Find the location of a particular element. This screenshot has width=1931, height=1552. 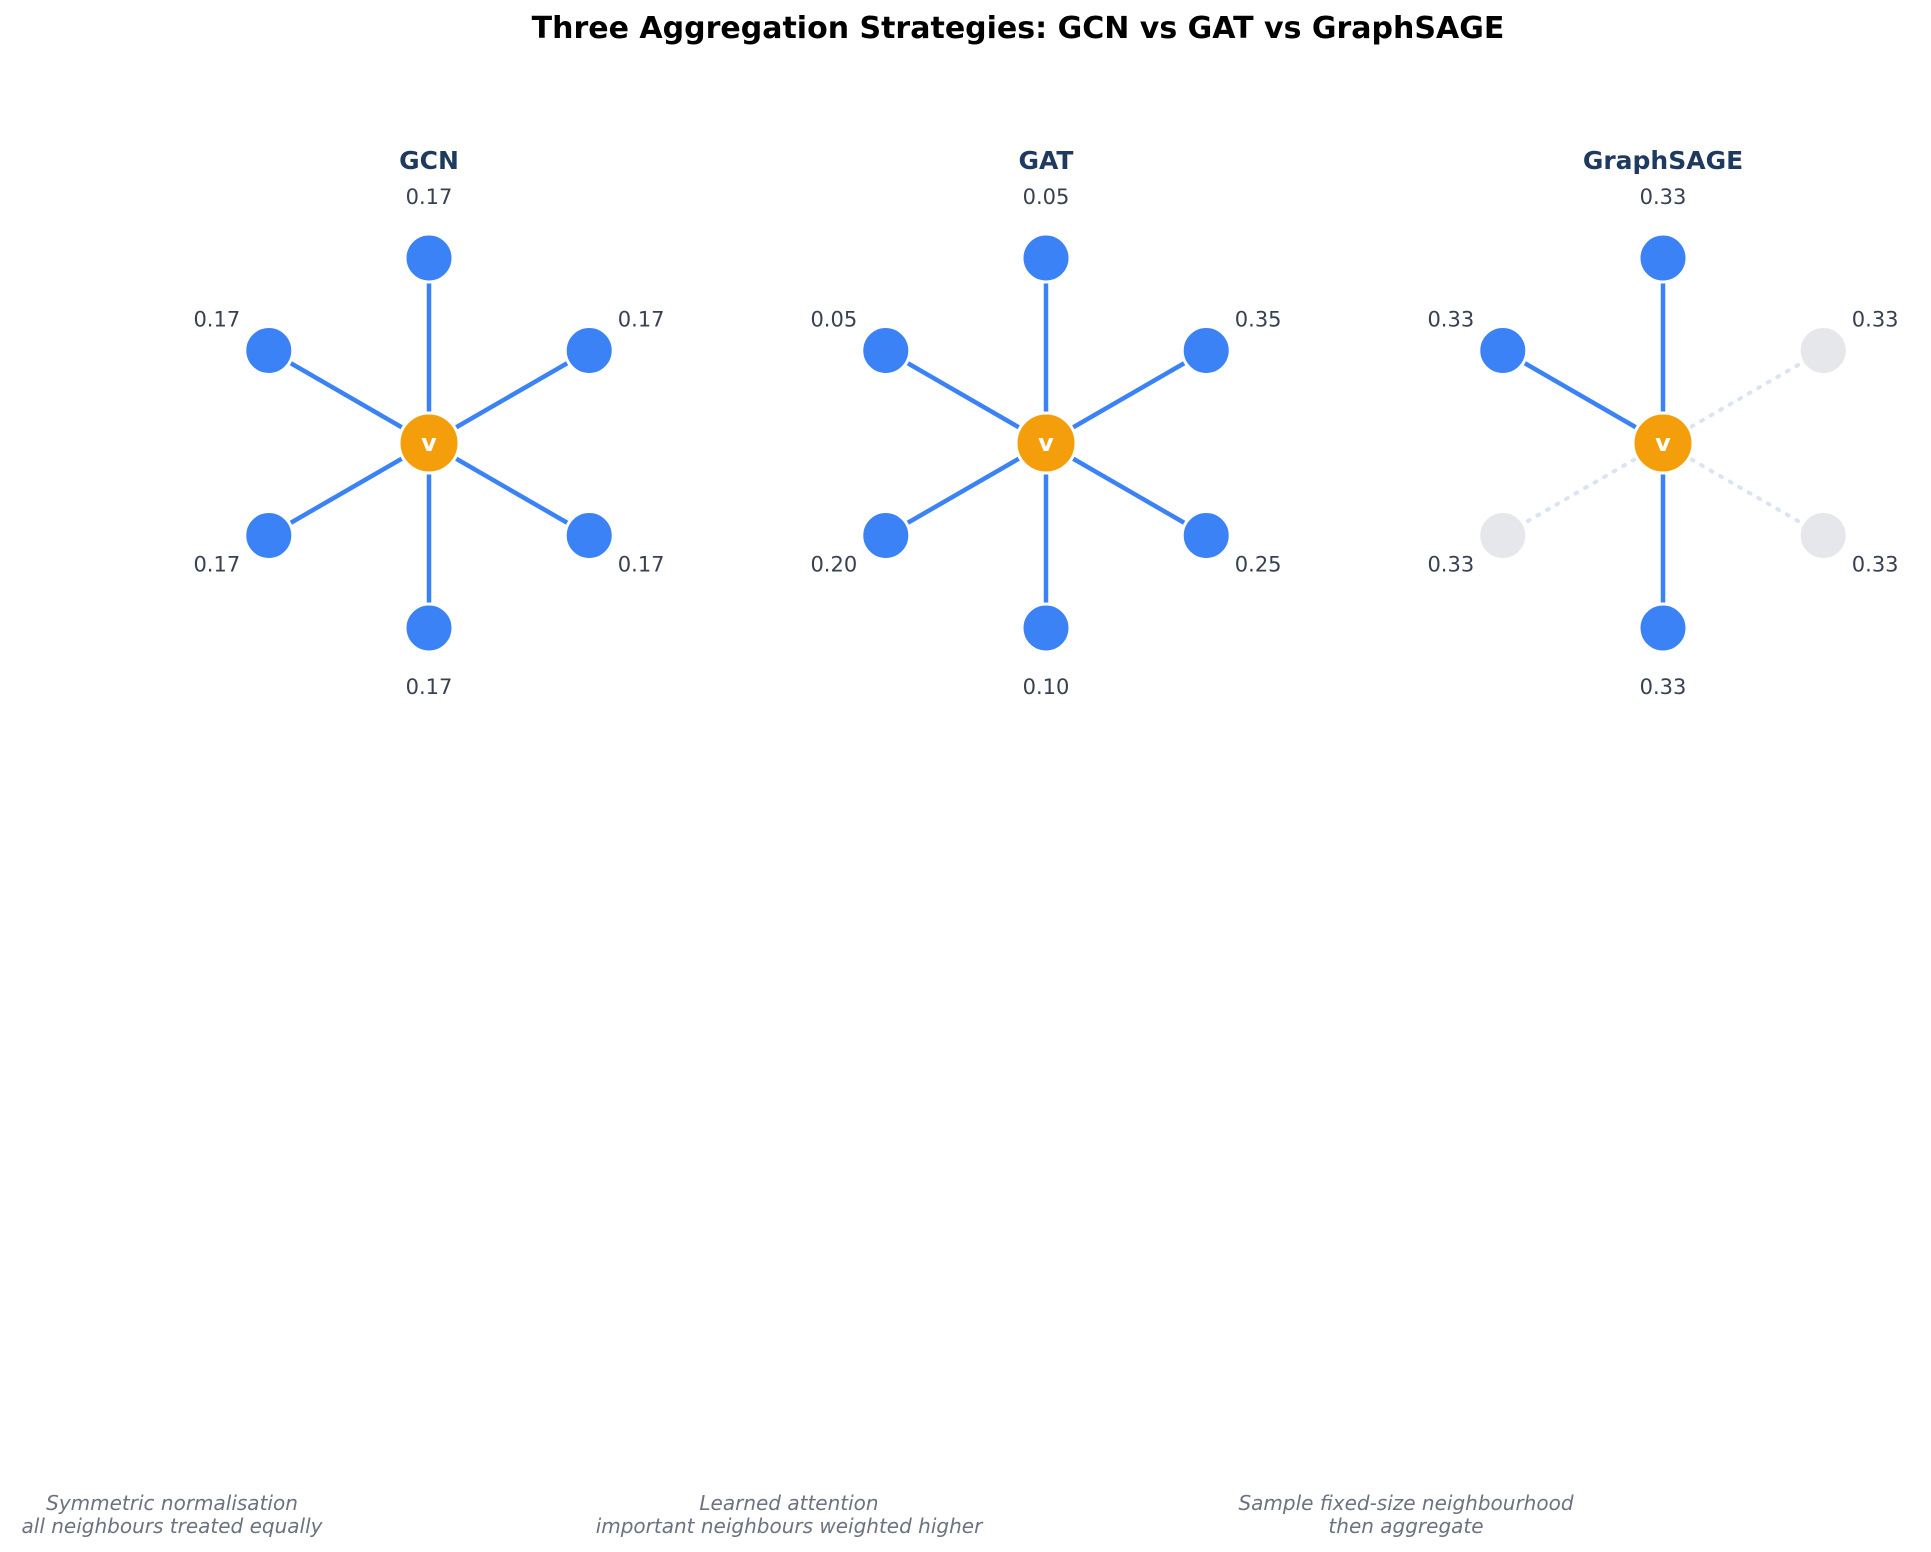

weight-label-top: 0.17 is located at coordinates (429, 197).